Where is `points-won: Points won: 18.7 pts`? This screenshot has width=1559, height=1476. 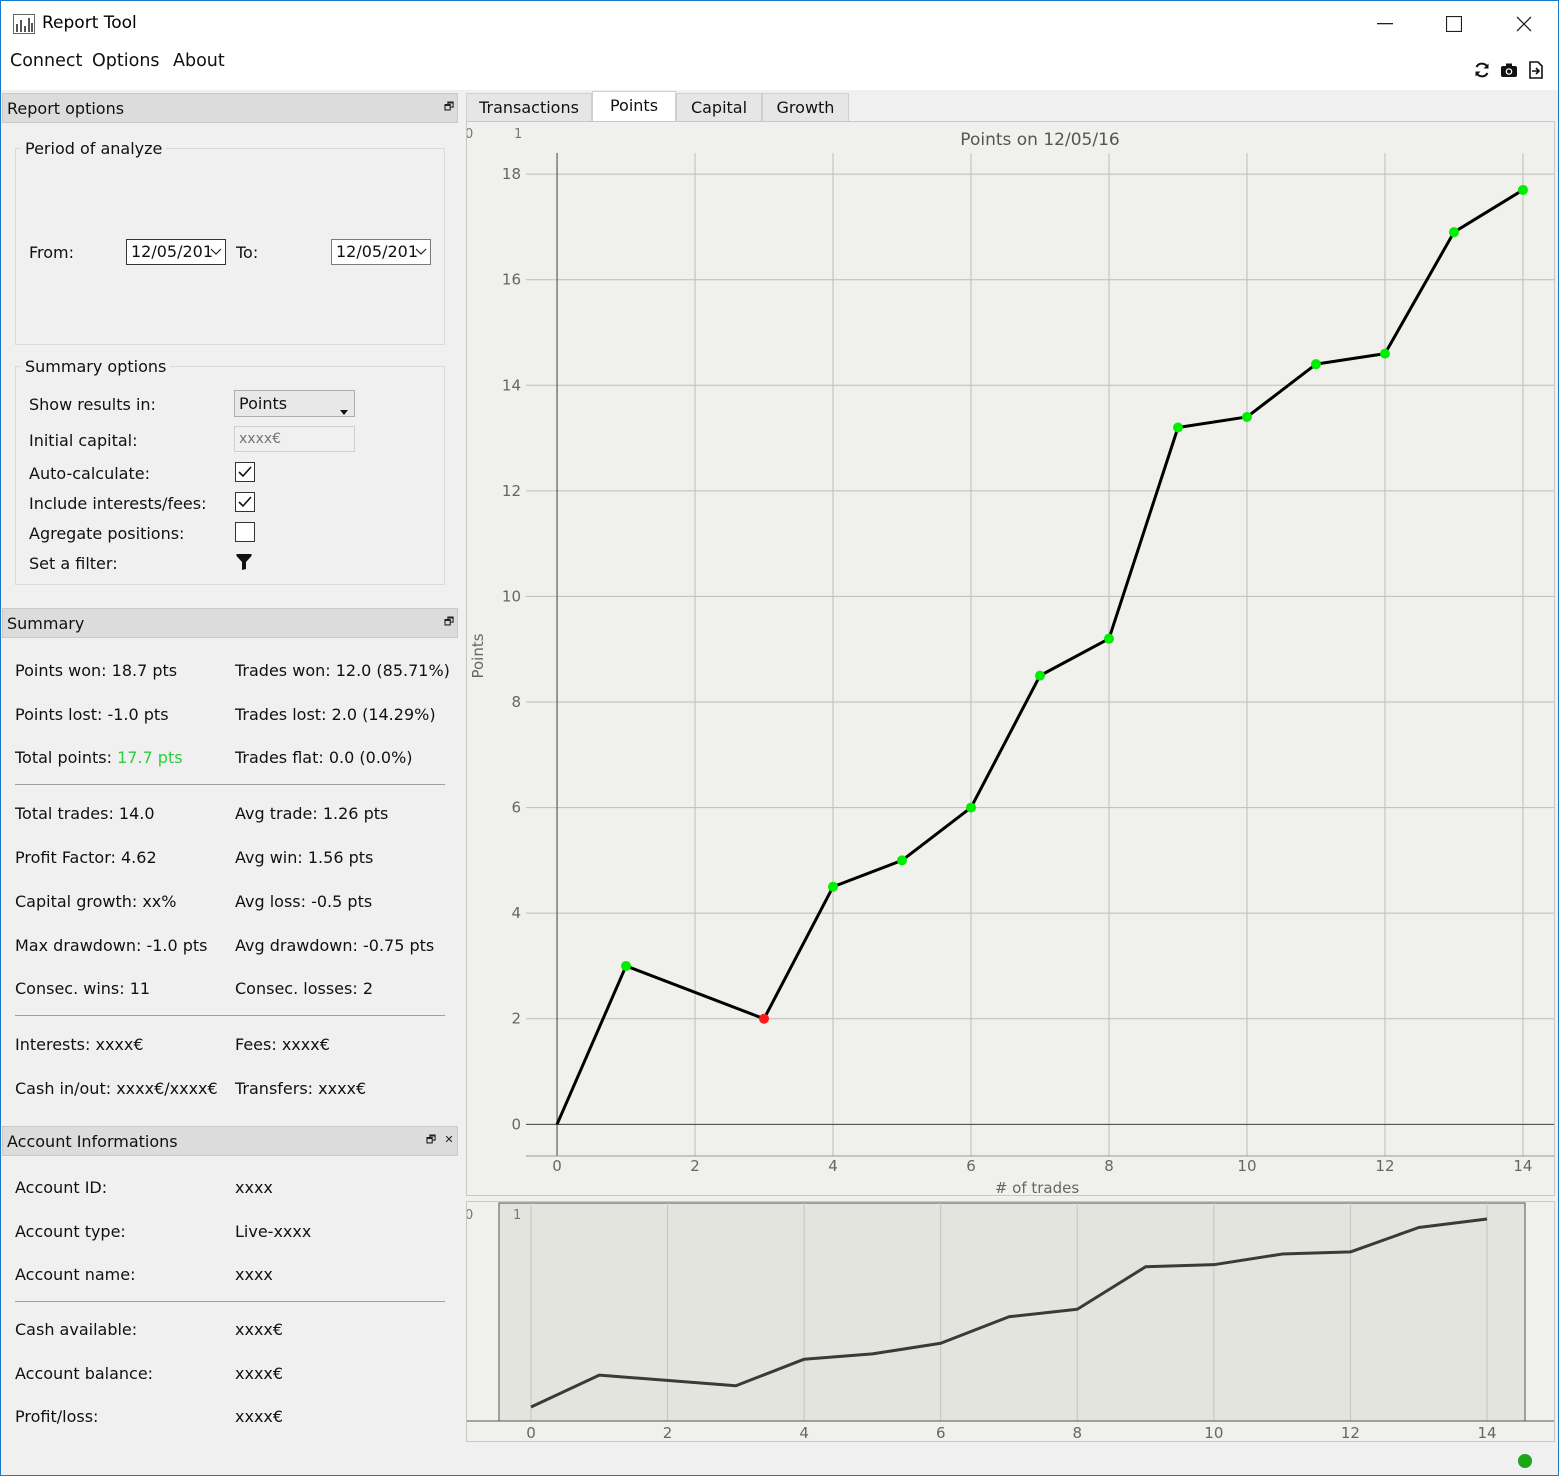
points-won: Points won: 18.7 pts is located at coordinates (96, 670).